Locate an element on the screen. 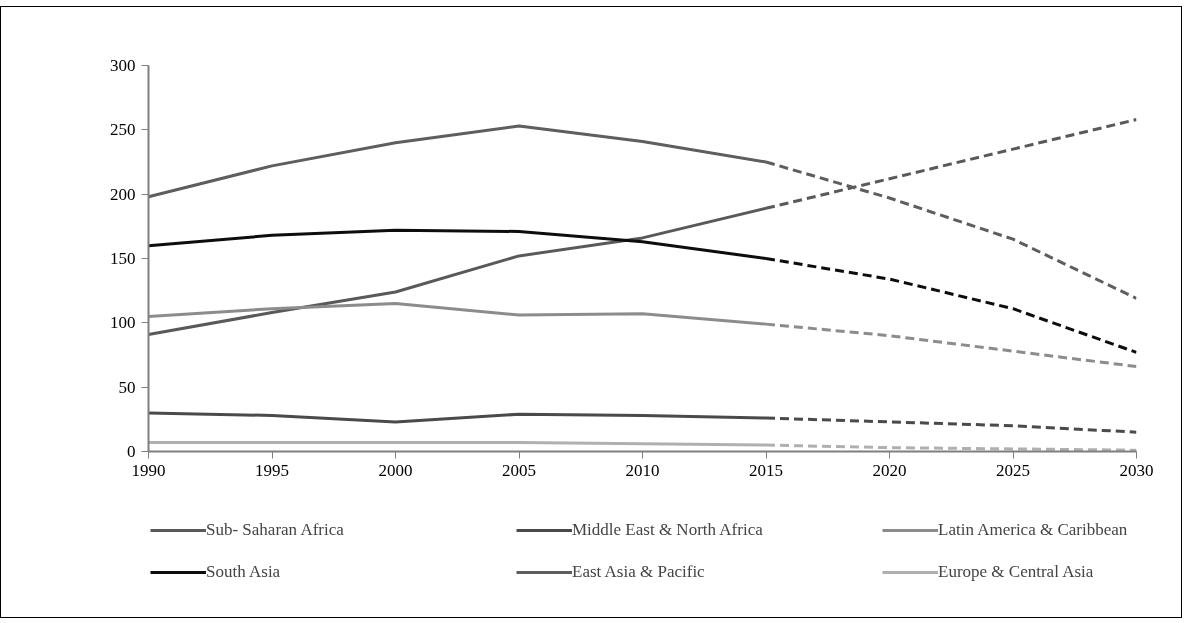 This screenshot has width=1184, height=623. x-tick-label: 1990 is located at coordinates (148, 470).